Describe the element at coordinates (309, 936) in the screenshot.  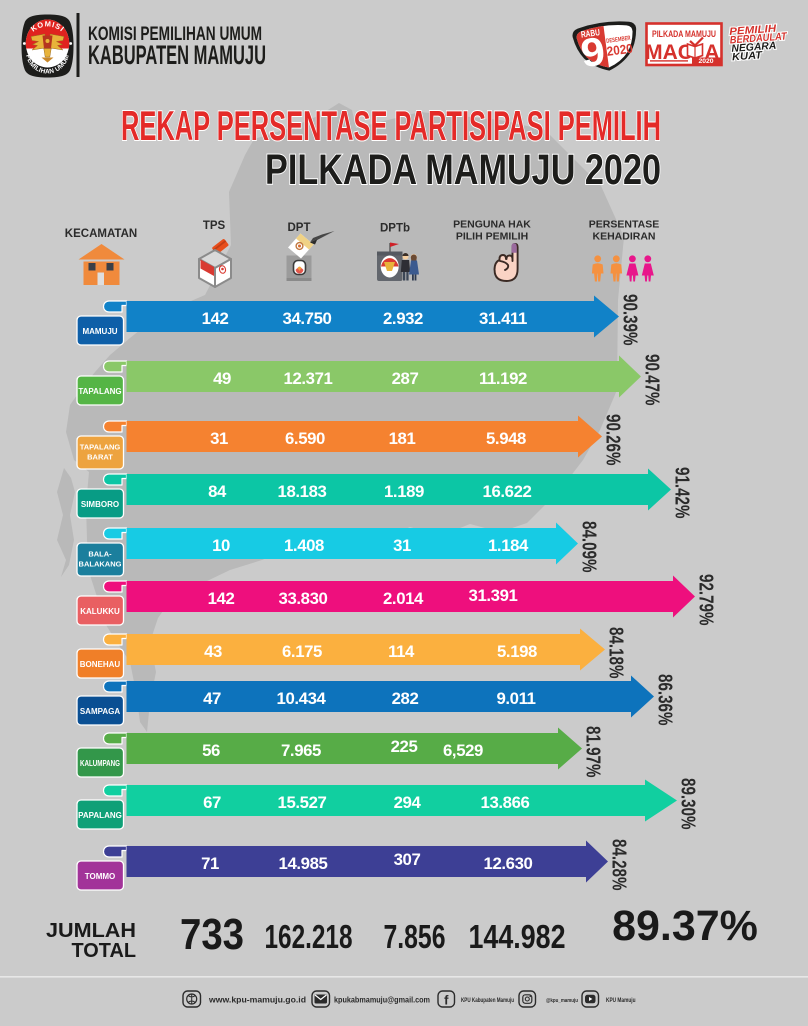
I see `svg-text: 162.218` at that location.